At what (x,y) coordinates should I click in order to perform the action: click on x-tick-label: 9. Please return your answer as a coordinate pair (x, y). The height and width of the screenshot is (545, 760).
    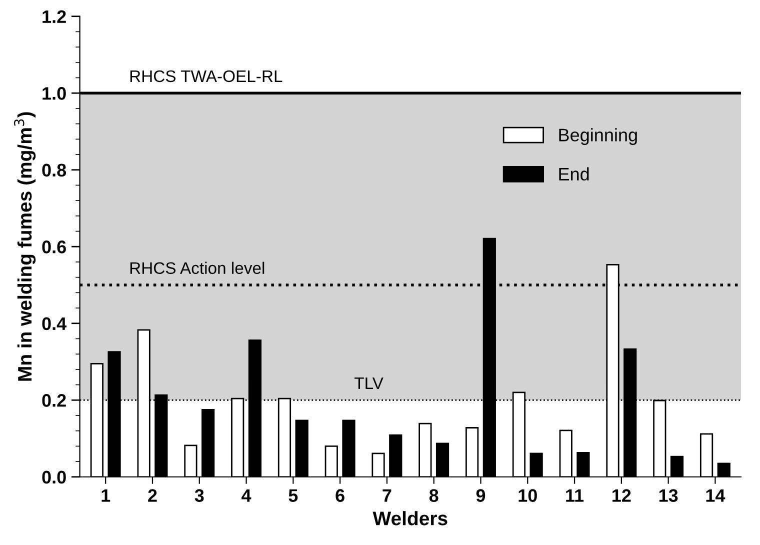
    Looking at the image, I should click on (481, 495).